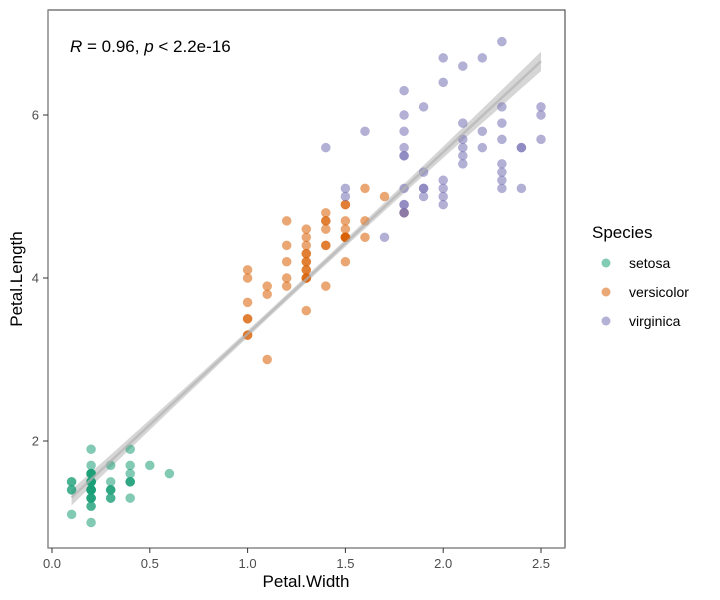  Describe the element at coordinates (606, 292) in the screenshot. I see `legend-key-versicolor` at that location.